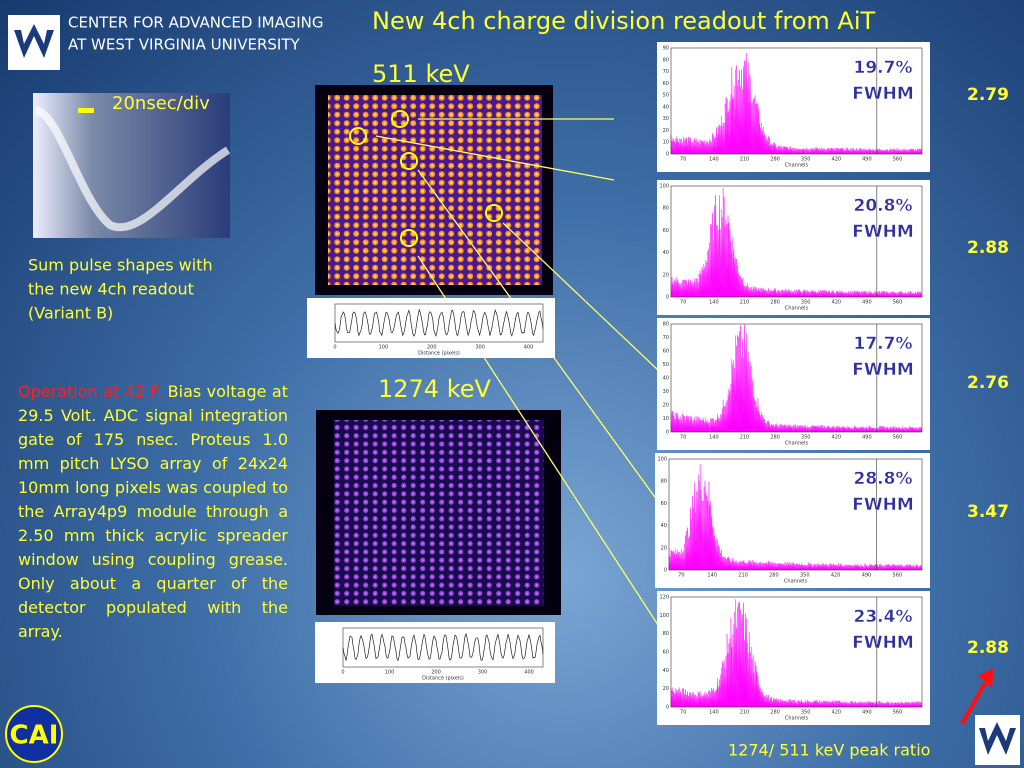 This screenshot has height=768, width=1024. Describe the element at coordinates (988, 248) in the screenshot. I see `peak-ratio: 2.88` at that location.